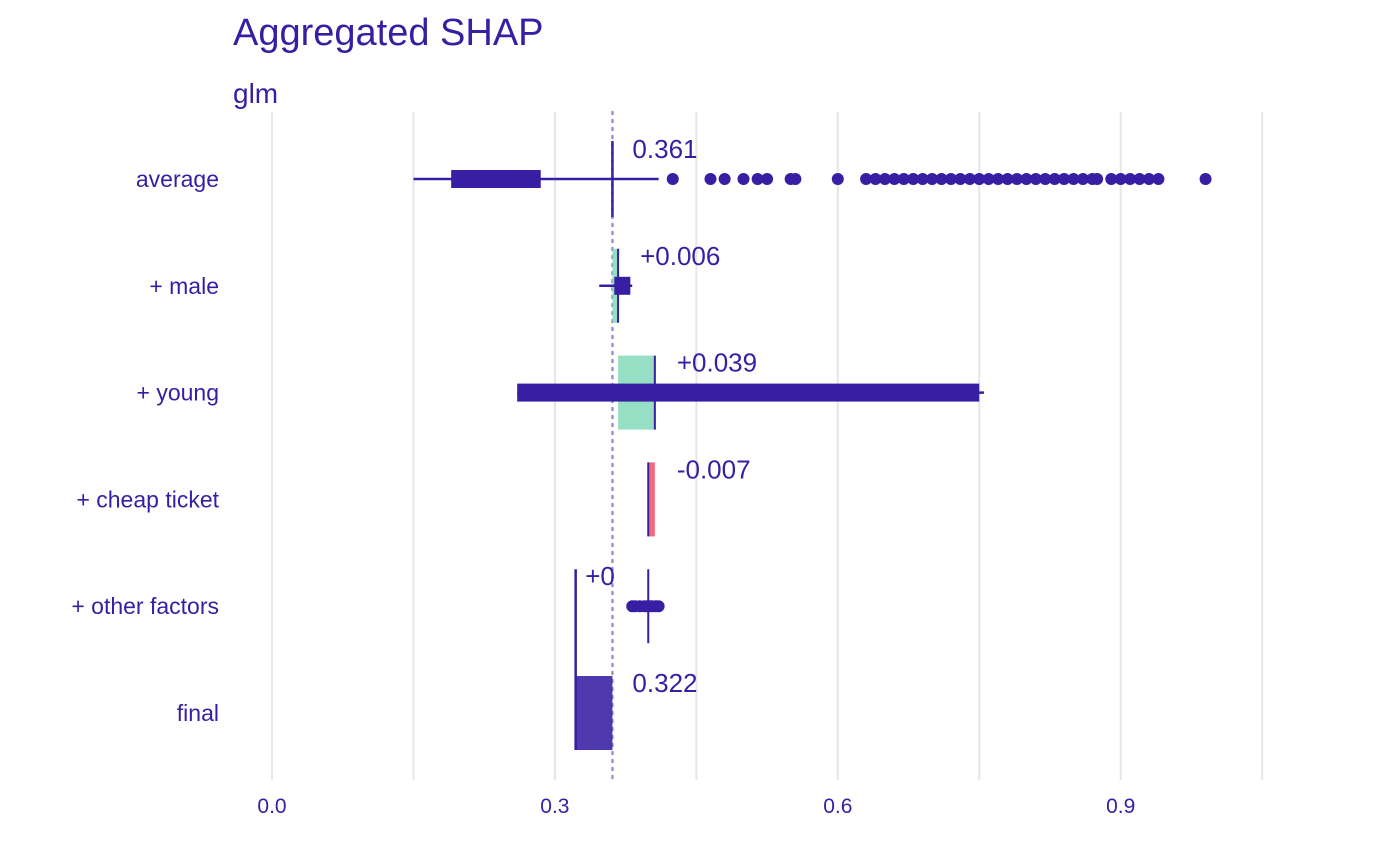  I want to click on value-label: +0.039, so click(717, 363).